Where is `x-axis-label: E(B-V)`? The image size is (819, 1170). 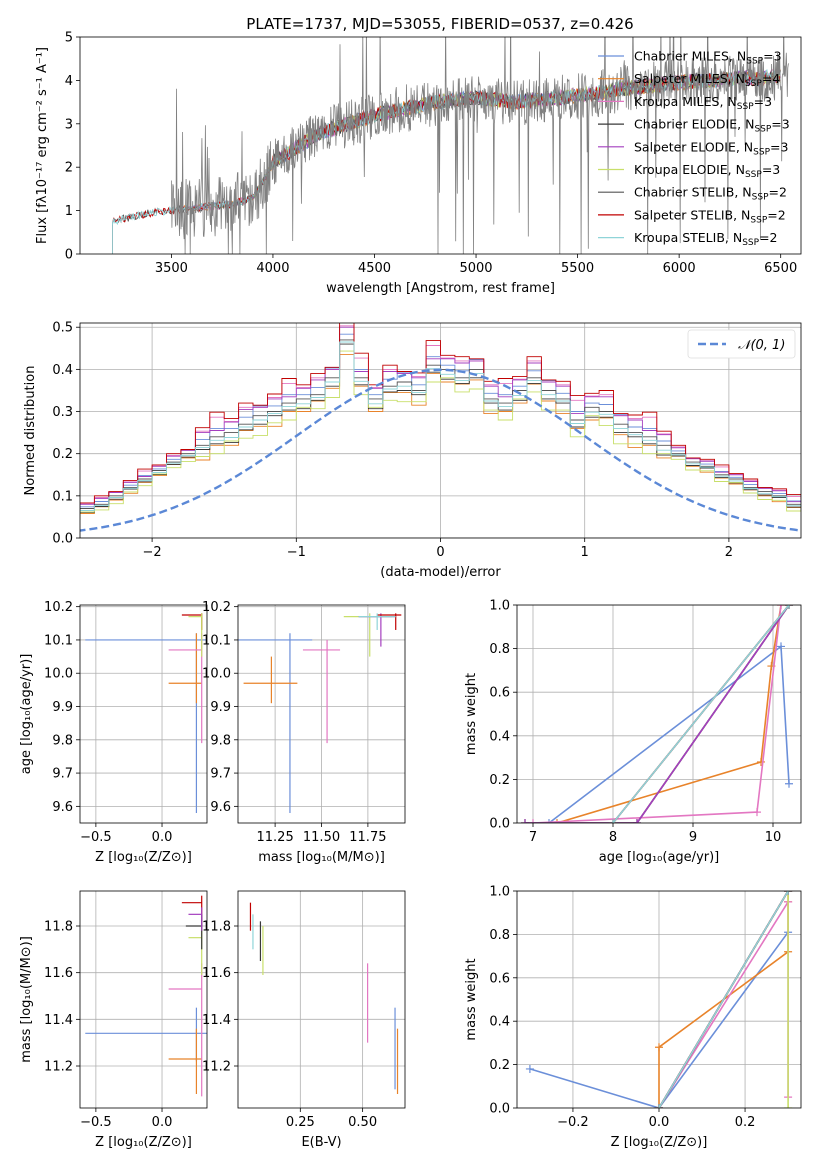 x-axis-label: E(B-V) is located at coordinates (321, 1142).